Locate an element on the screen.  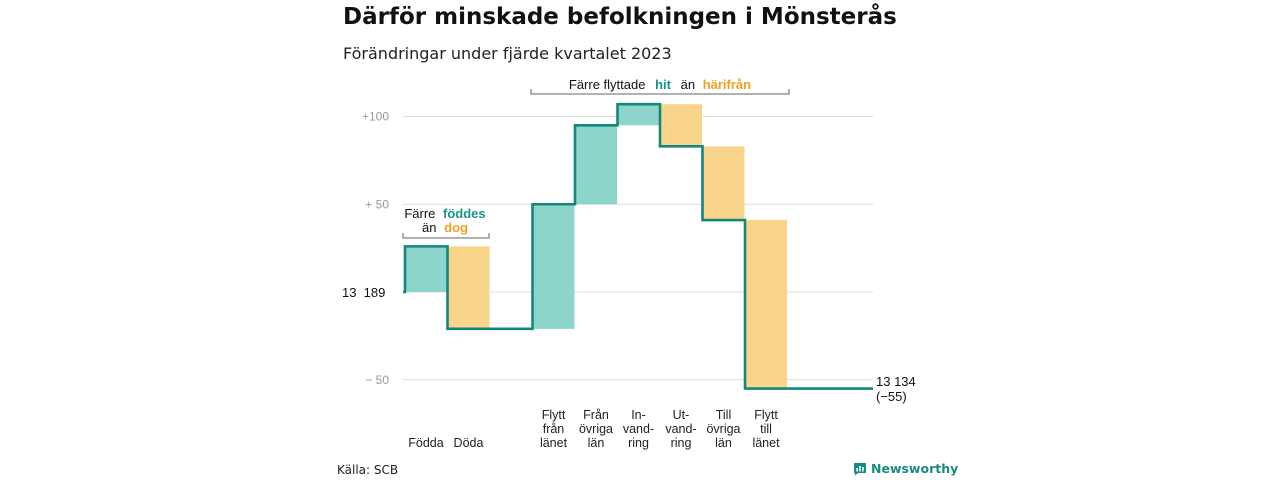
category-label-till_ovriga_lan: övriga is located at coordinates (723, 429).